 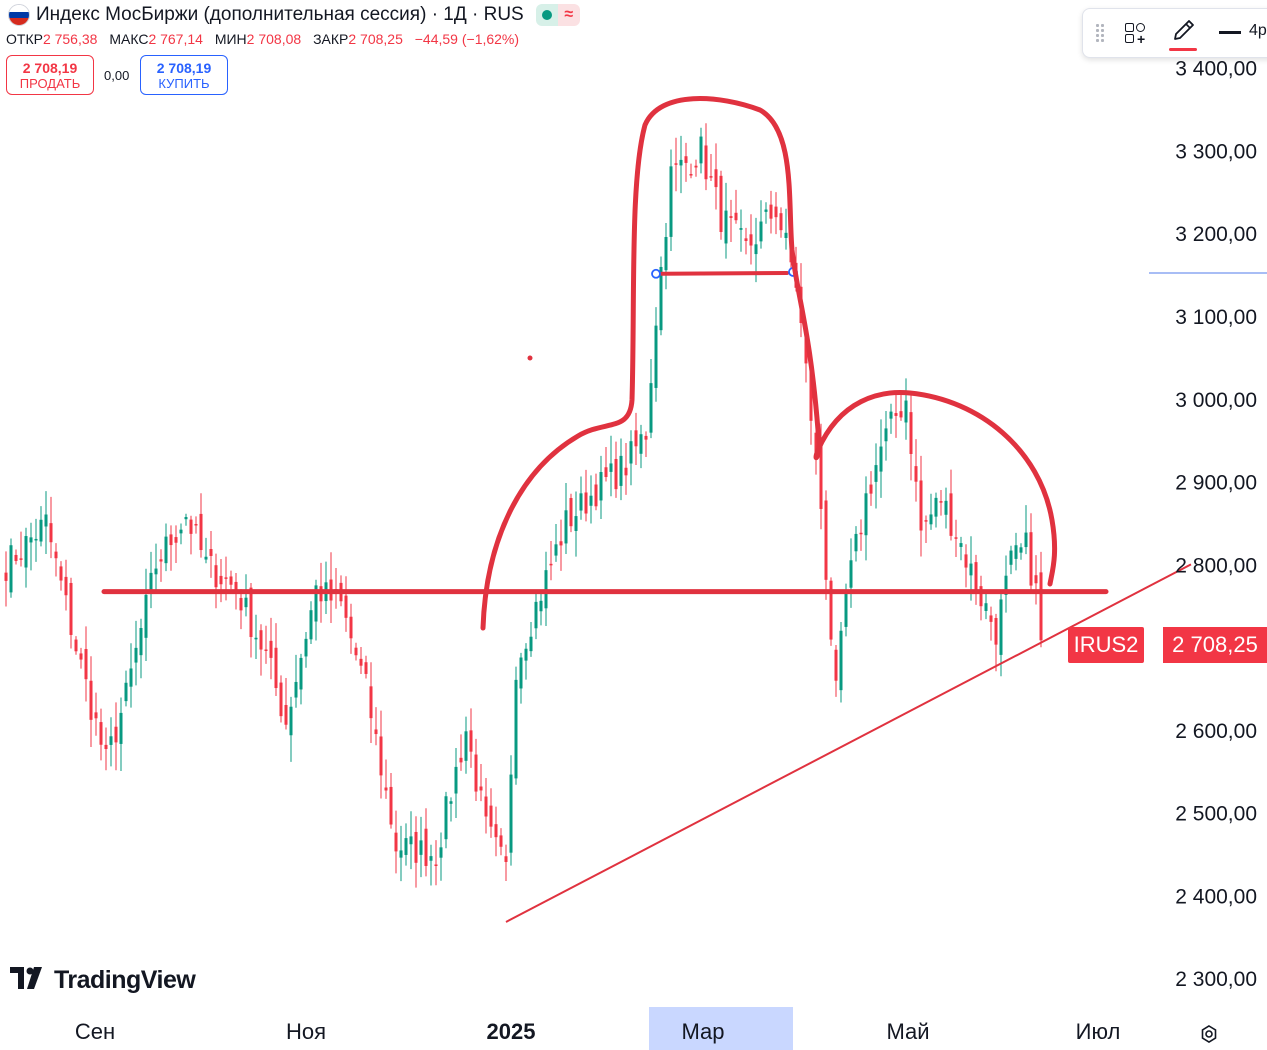 I want to click on pencil-glyph, so click(x=1184, y=30).